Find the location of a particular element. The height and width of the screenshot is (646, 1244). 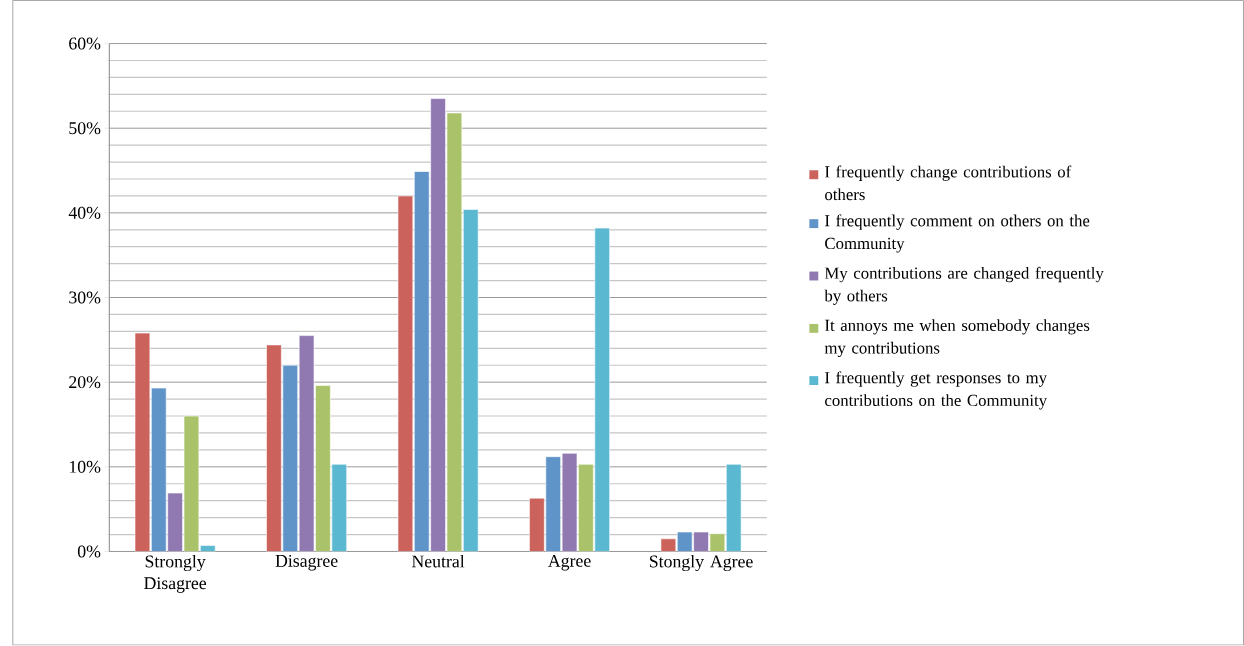

x-tick-label: Neutral is located at coordinates (438, 561).